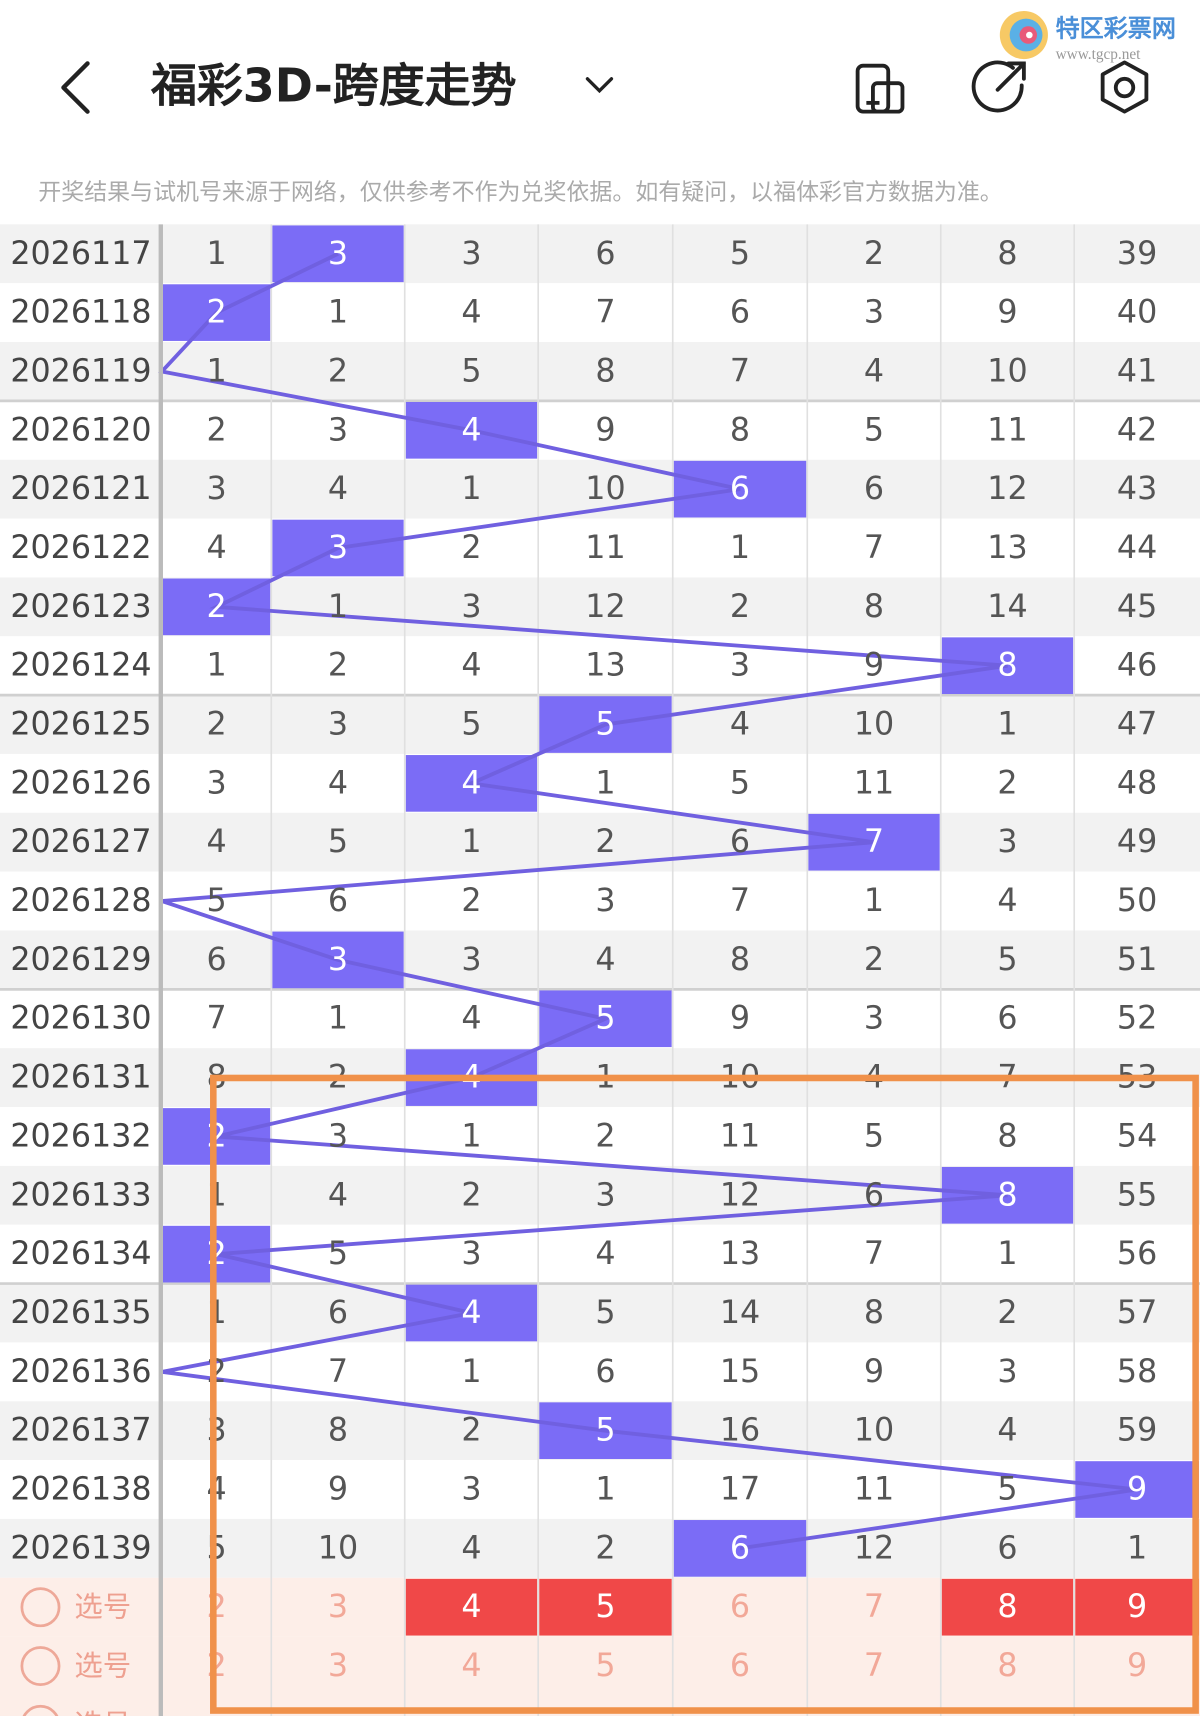 This screenshot has height=1720, width=1200. What do you see at coordinates (80, 430) in the screenshot?
I see `issue: 2026120` at bounding box center [80, 430].